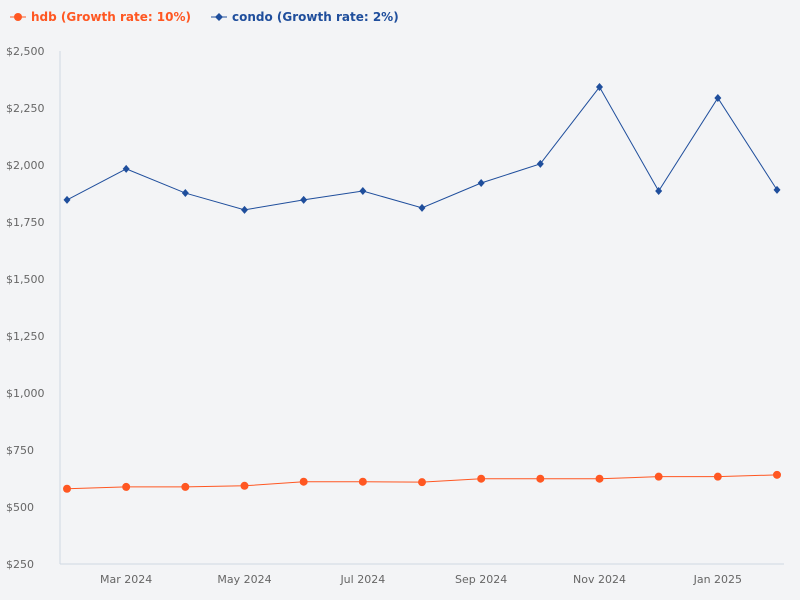 This screenshot has width=800, height=600. I want to click on legend-item-hdb: hdb (Growth rate: 10%), so click(100, 17).